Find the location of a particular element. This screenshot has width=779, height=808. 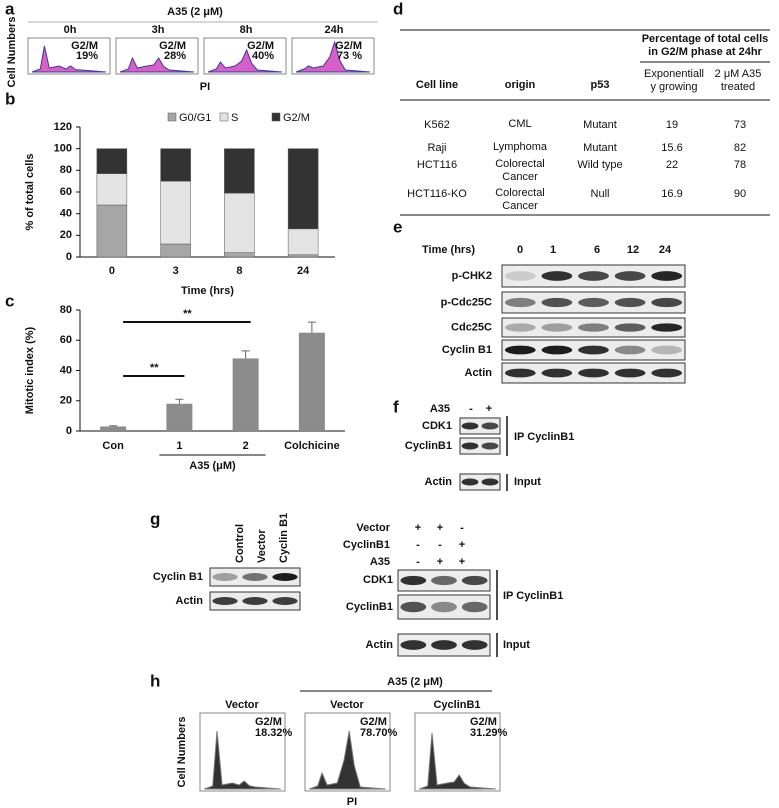

label: p-Cdc25C is located at coordinates (466, 302).